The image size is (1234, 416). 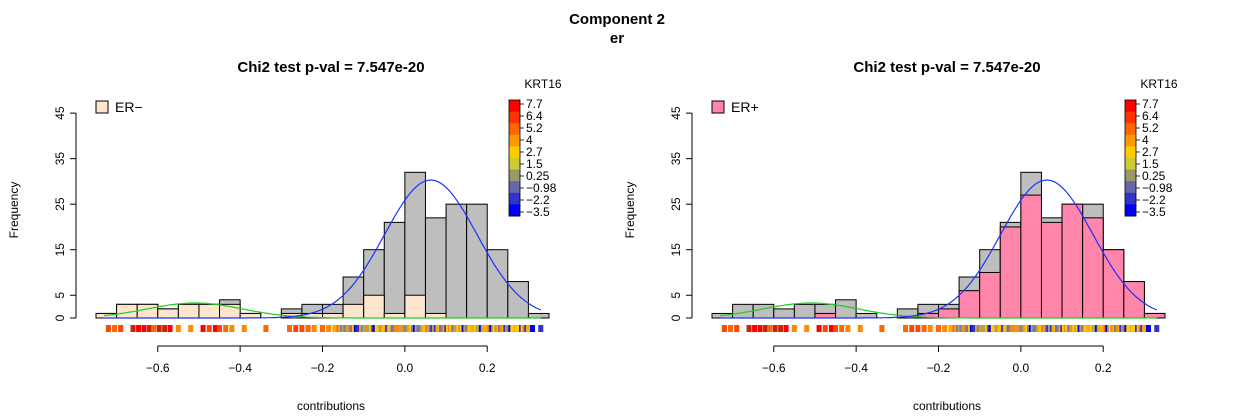 What do you see at coordinates (534, 152) in the screenshot?
I see `colorbar-label: 2.7` at bounding box center [534, 152].